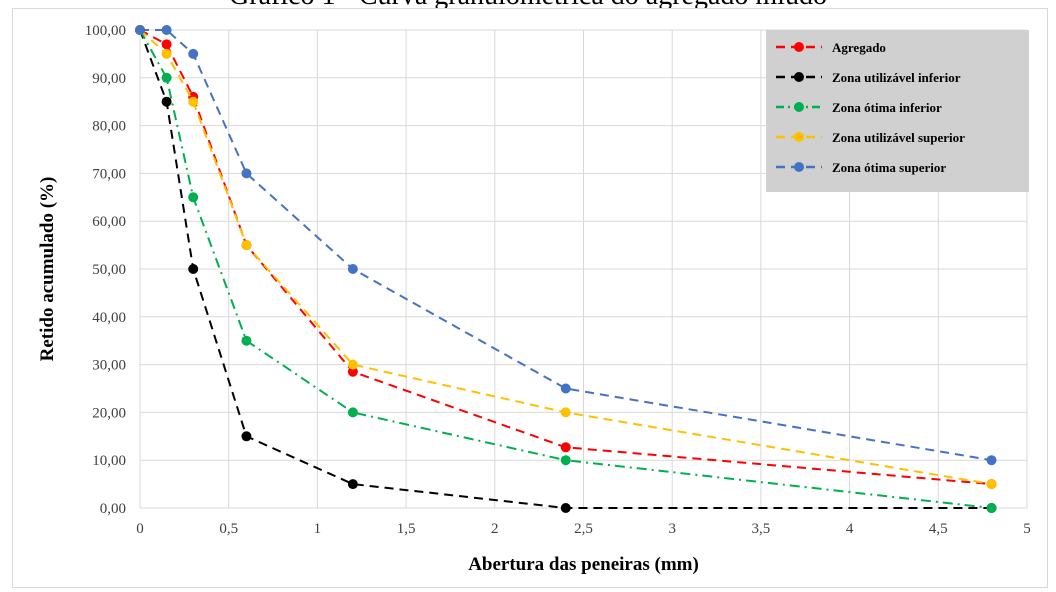  I want to click on y-axis-label: Retido acumulado (%), so click(47, 269).